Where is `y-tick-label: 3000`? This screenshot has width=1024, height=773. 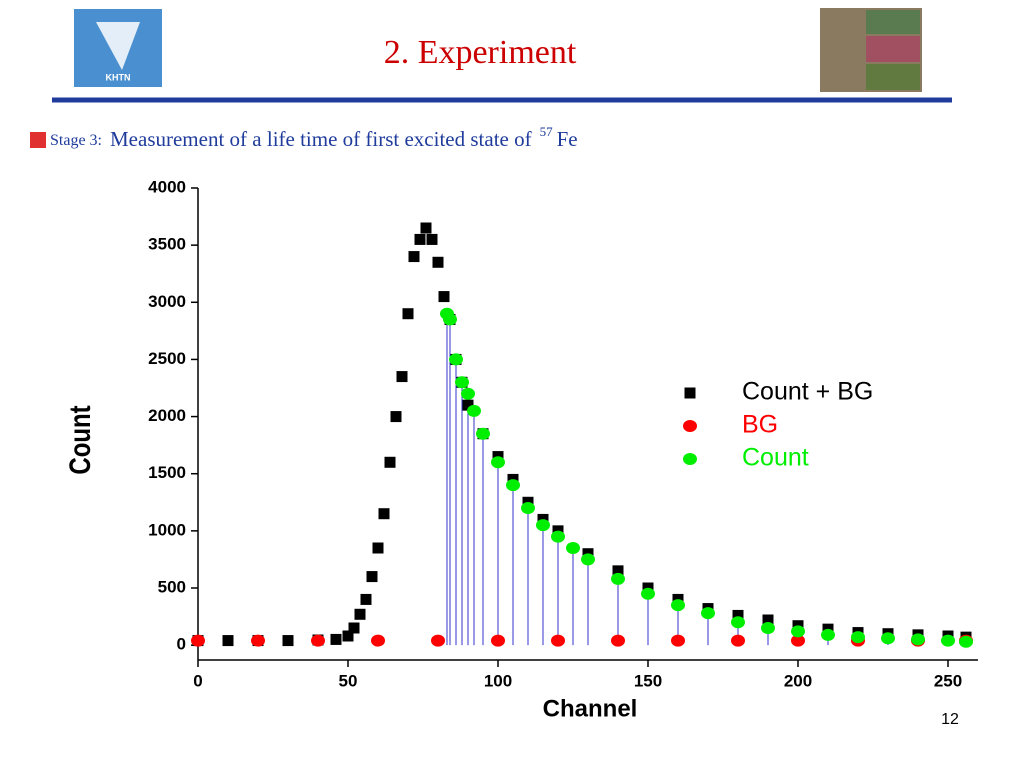
y-tick-label: 3000 is located at coordinates (167, 301).